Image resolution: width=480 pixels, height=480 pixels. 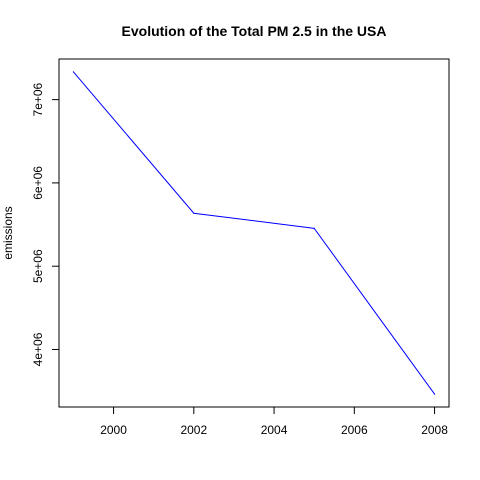 I want to click on y-tick-label: 6e+06, so click(x=38, y=183).